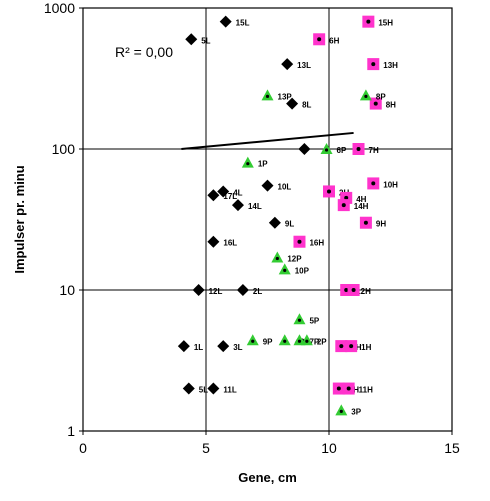 The height and width of the screenshot is (501, 490). I want to click on data-point-label: 6P, so click(342, 150).